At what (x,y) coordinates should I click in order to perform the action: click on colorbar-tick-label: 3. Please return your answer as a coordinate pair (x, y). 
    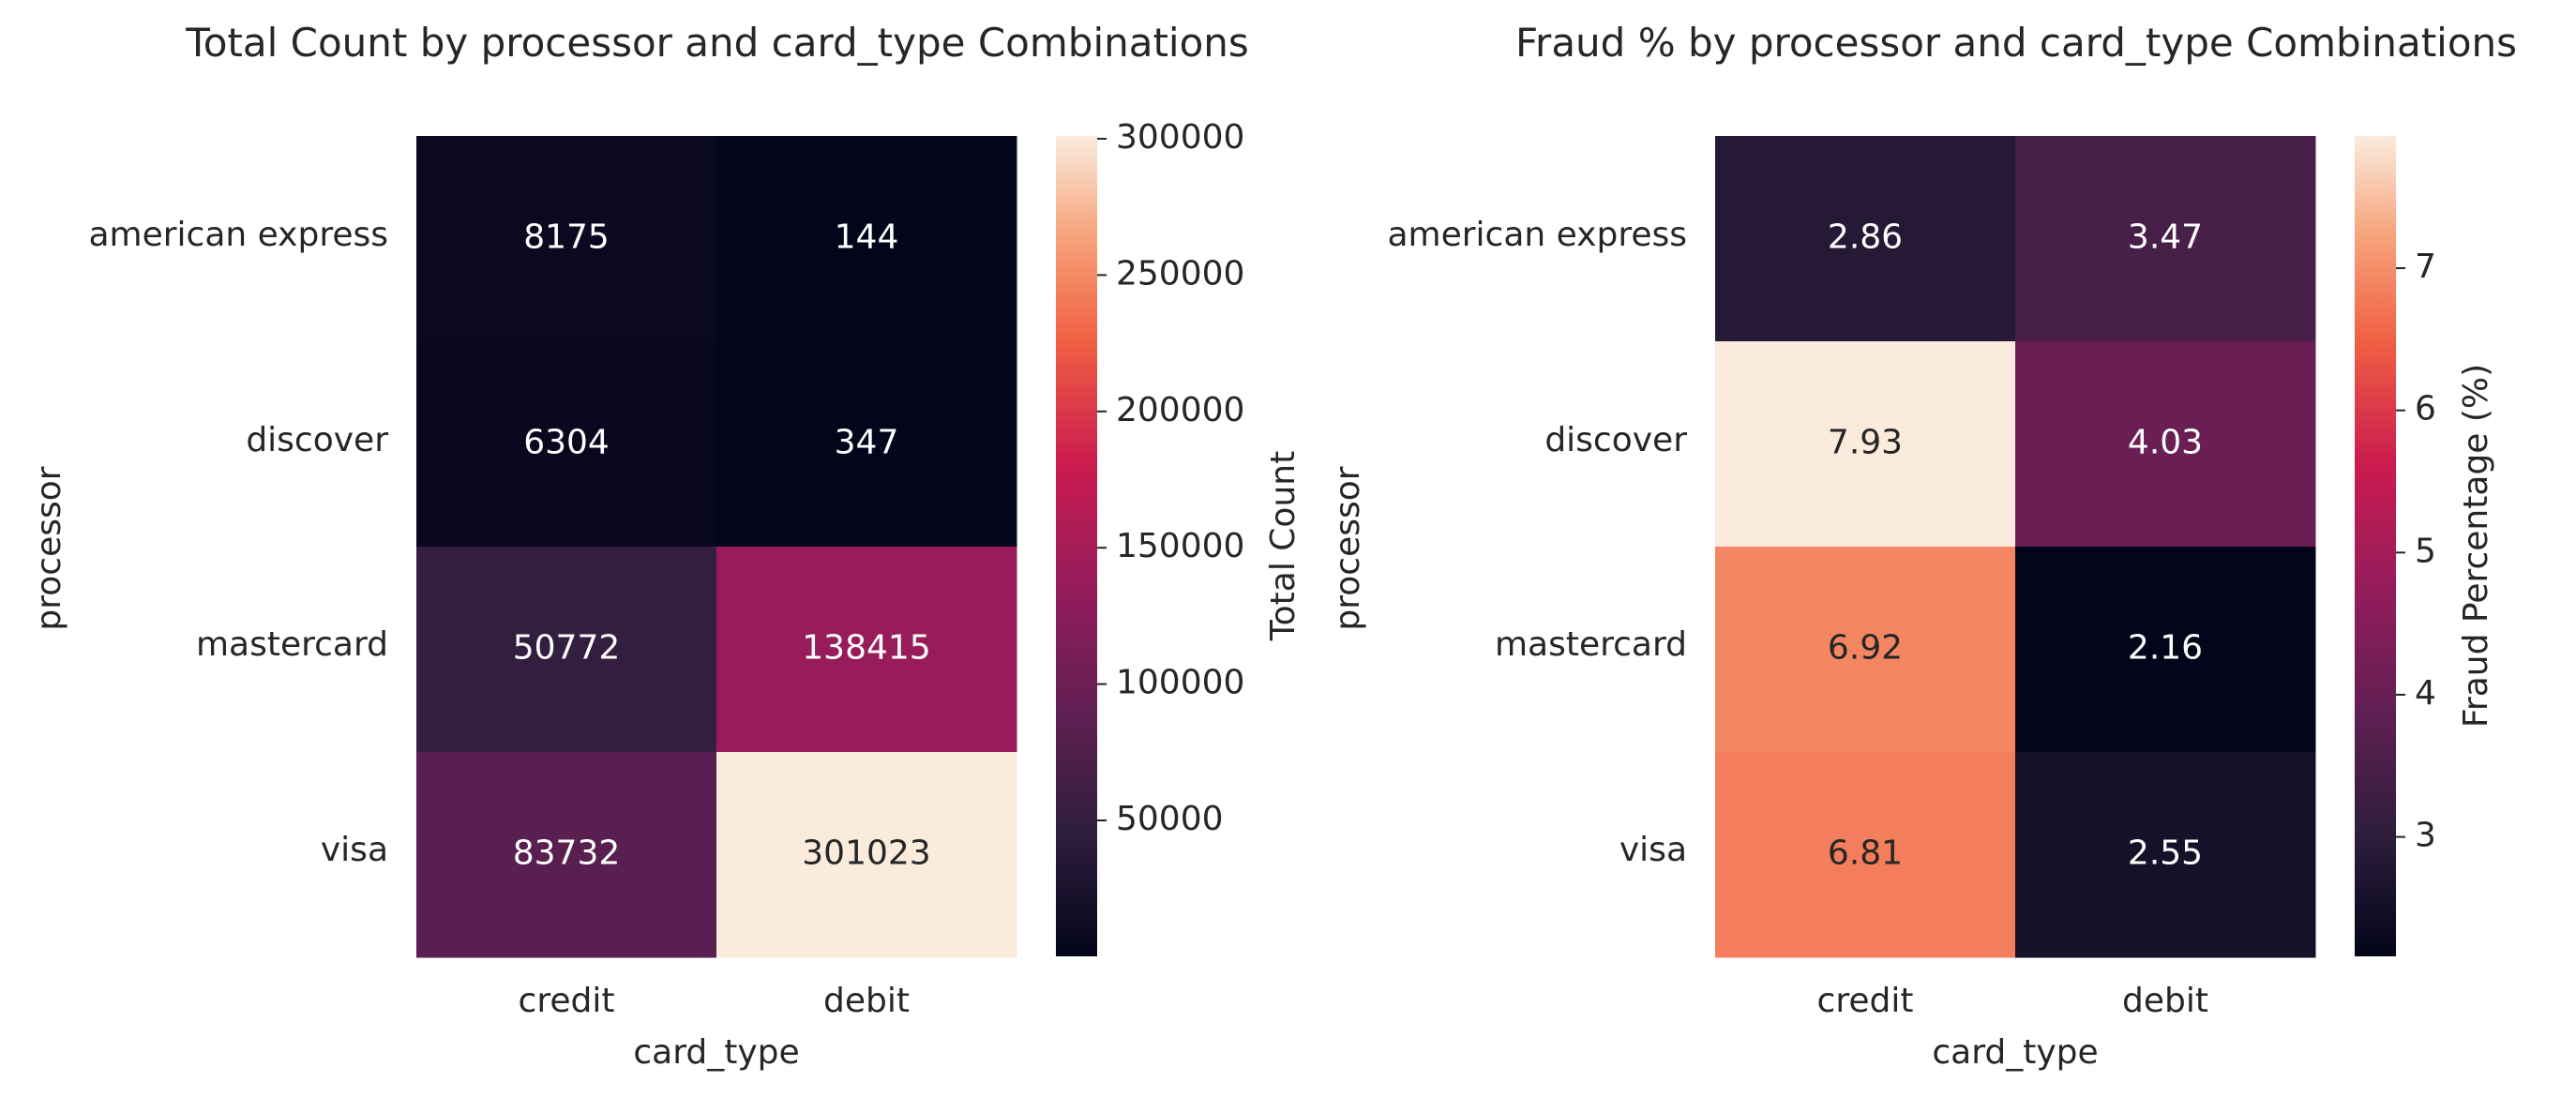
    Looking at the image, I should click on (2425, 836).